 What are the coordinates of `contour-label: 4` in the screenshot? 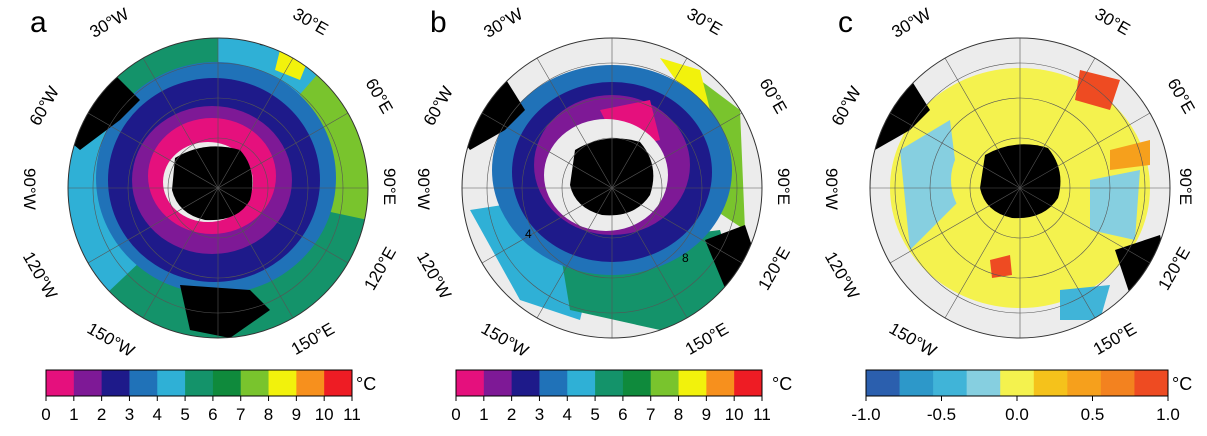 It's located at (528, 234).